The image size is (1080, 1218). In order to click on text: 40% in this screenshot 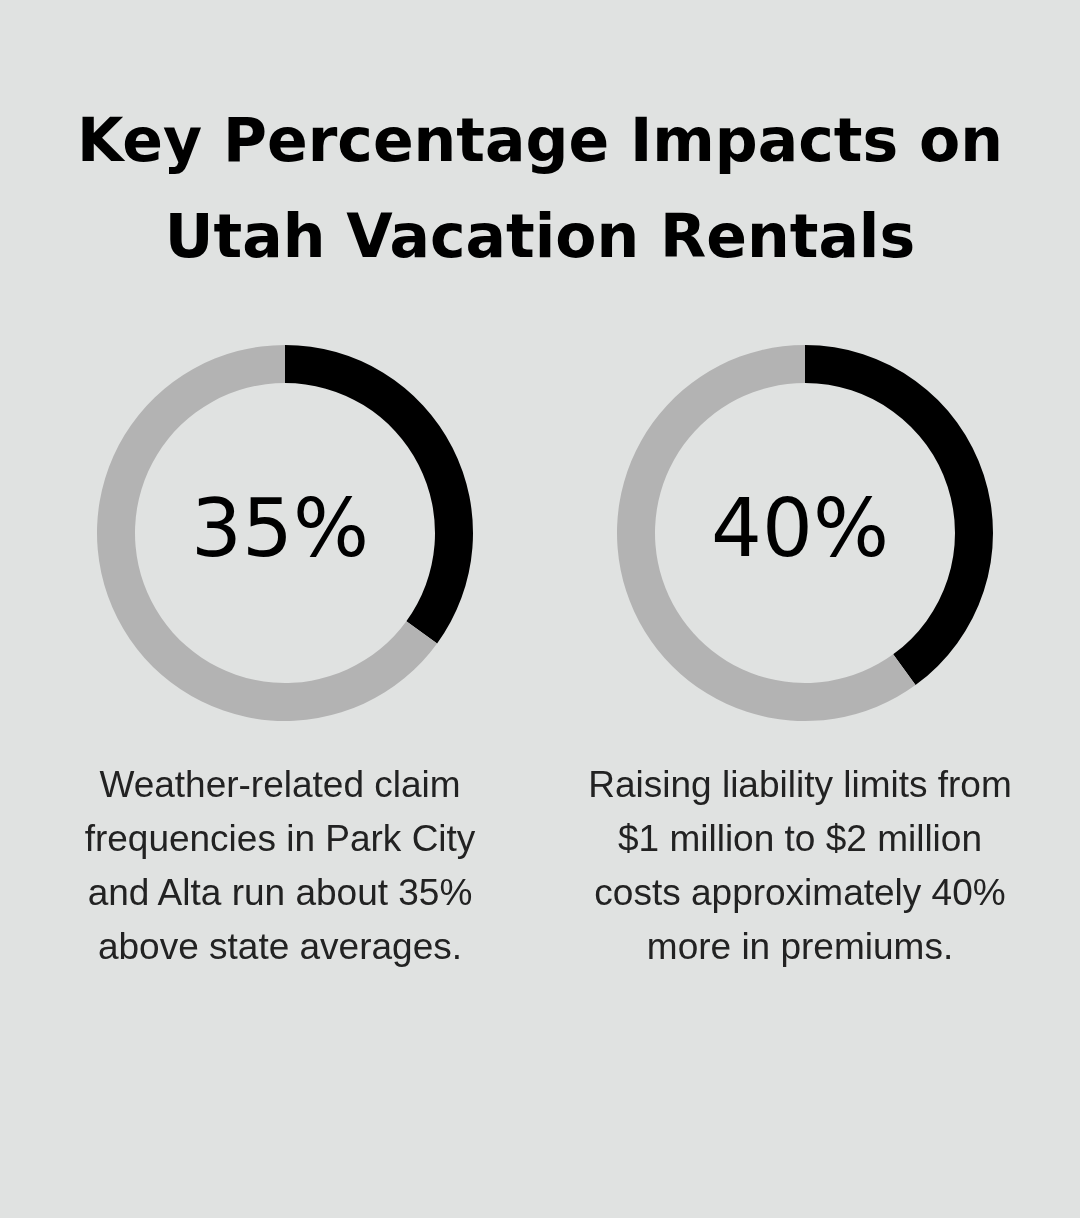, I will do `click(800, 528)`.